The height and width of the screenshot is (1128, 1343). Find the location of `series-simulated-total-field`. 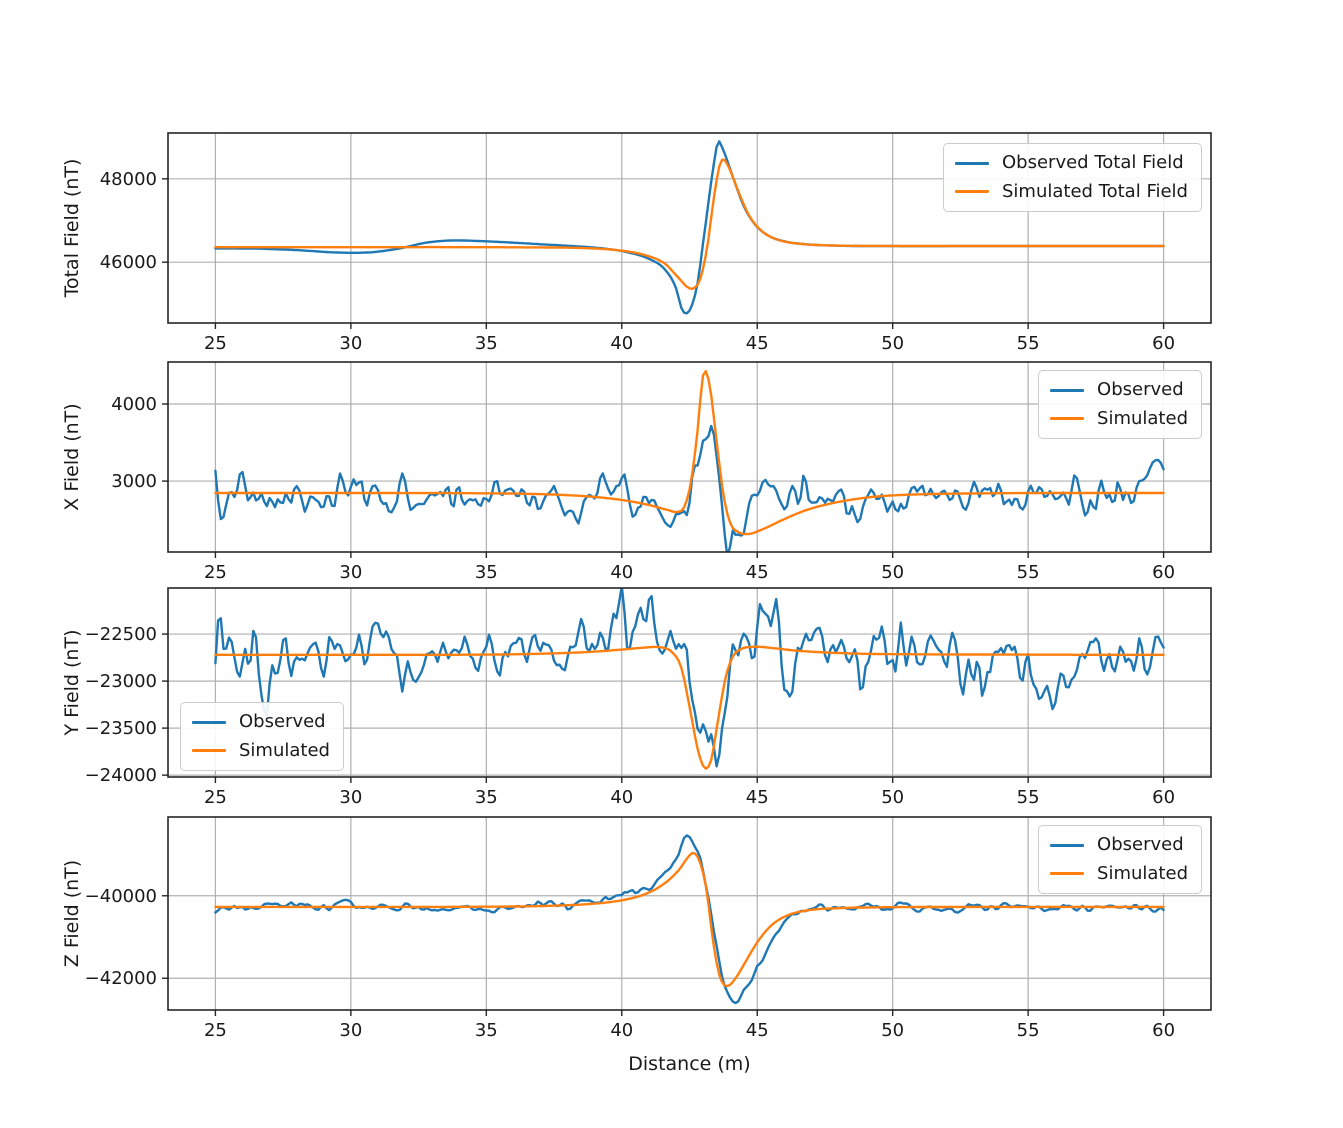

series-simulated-total-field is located at coordinates (689, 224).